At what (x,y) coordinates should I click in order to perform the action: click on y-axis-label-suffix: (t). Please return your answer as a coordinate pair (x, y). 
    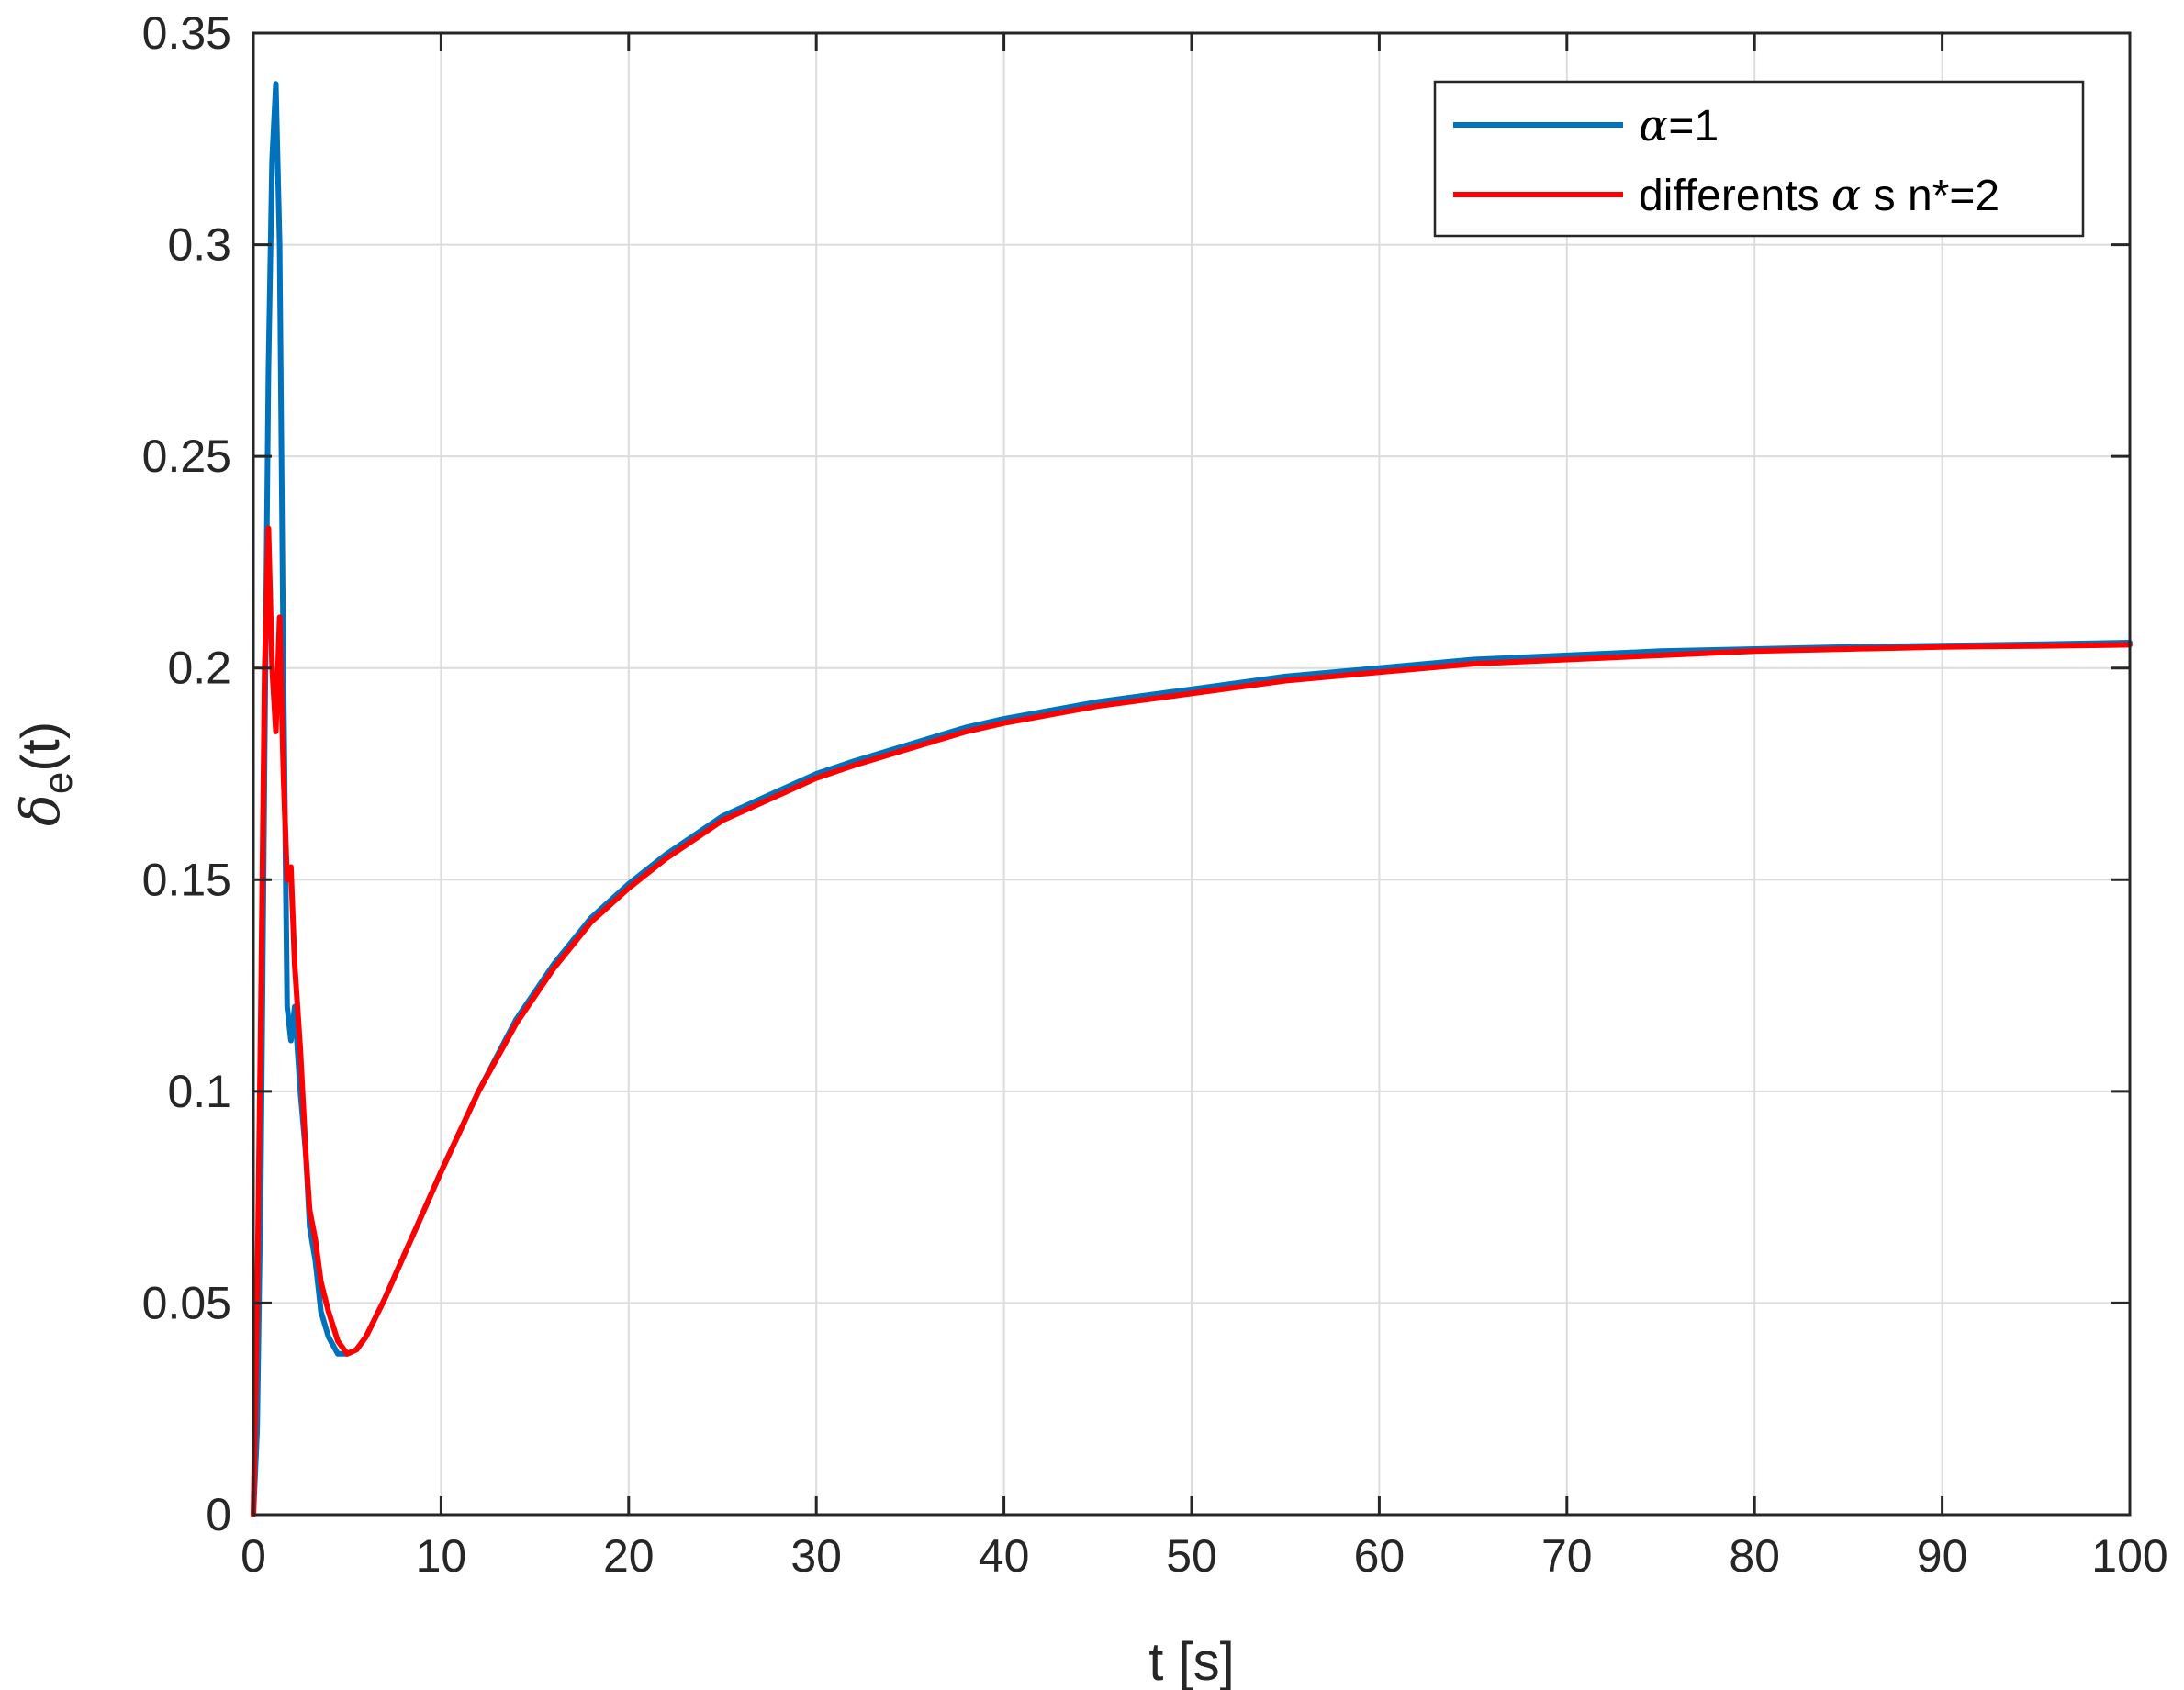
    Looking at the image, I should click on (41, 747).